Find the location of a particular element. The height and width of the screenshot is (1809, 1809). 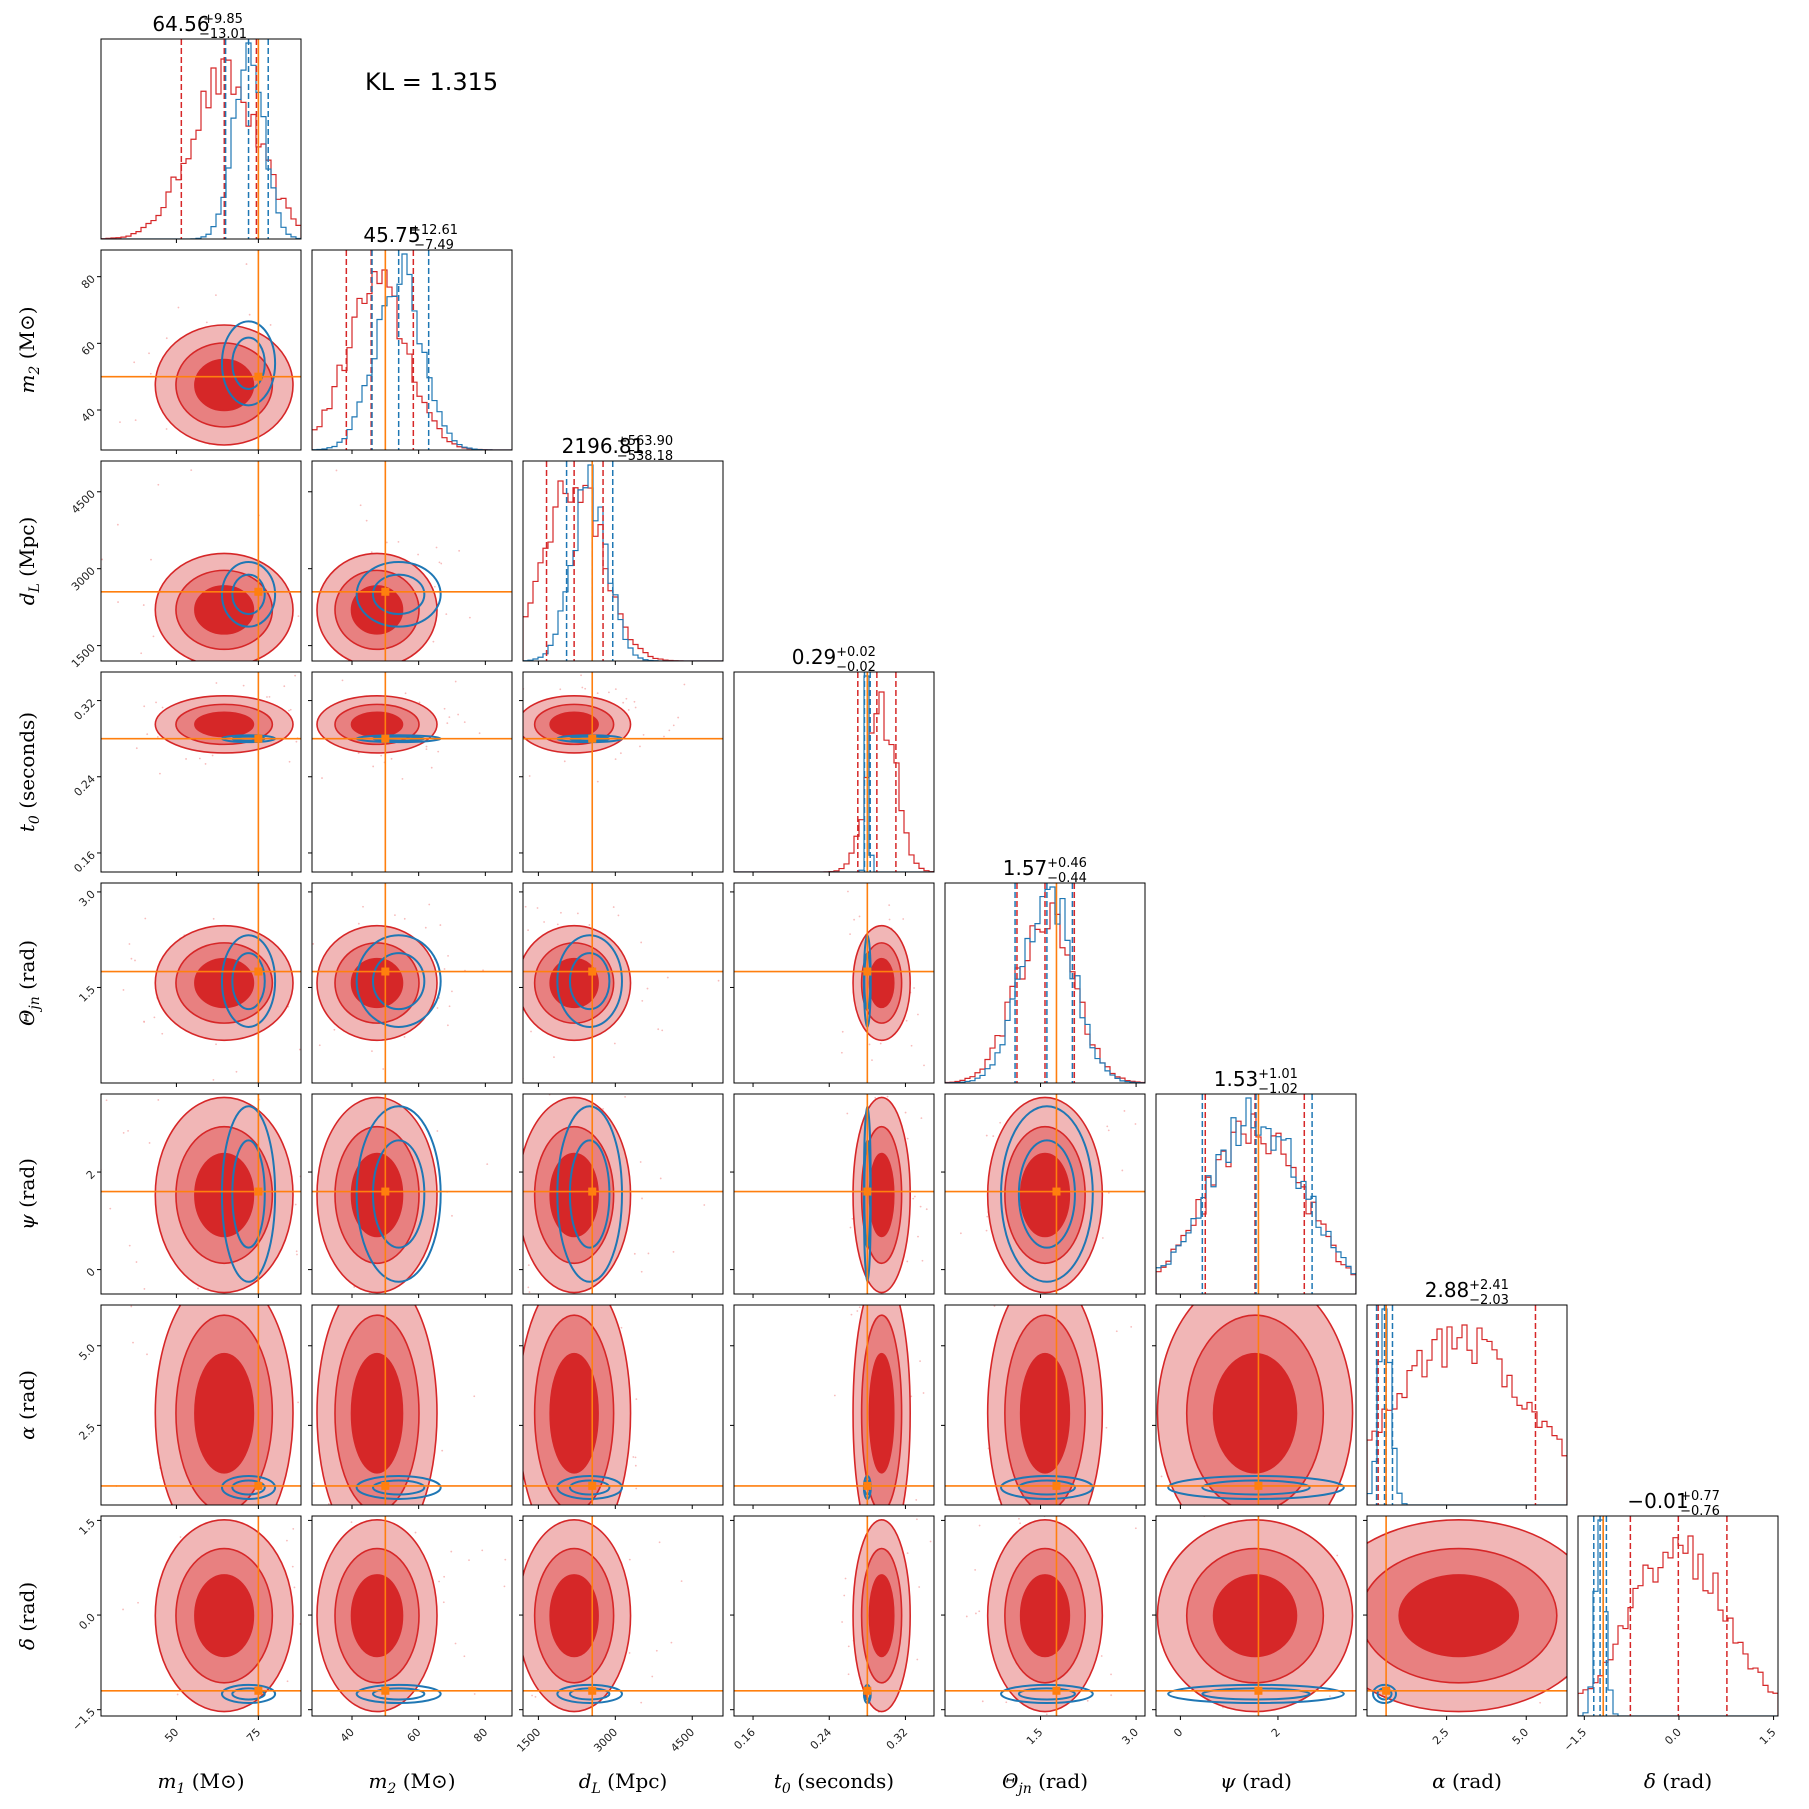

panel-dL-vs-m2 is located at coordinates (412, 566).